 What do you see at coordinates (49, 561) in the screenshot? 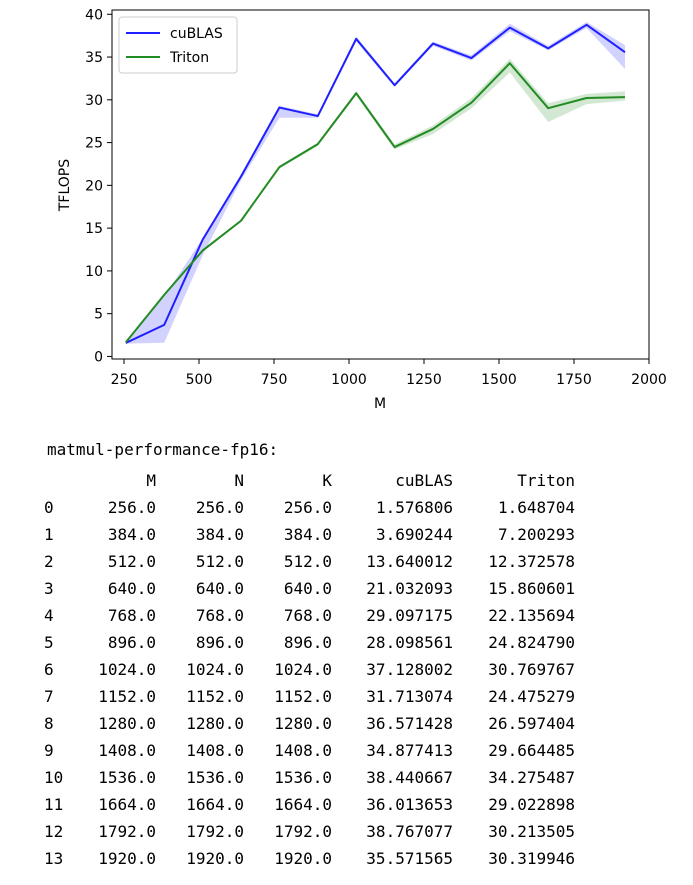
I see `row-index: 2` at bounding box center [49, 561].